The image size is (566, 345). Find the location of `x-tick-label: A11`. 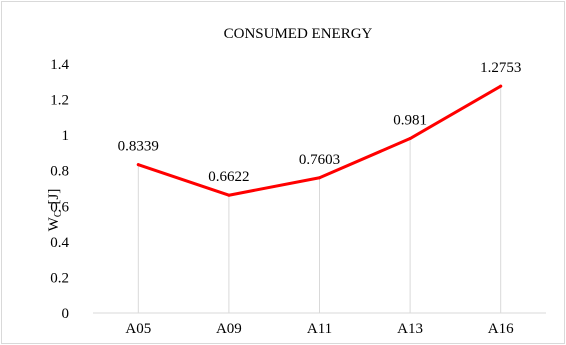

x-tick-label: A11 is located at coordinates (319, 329).